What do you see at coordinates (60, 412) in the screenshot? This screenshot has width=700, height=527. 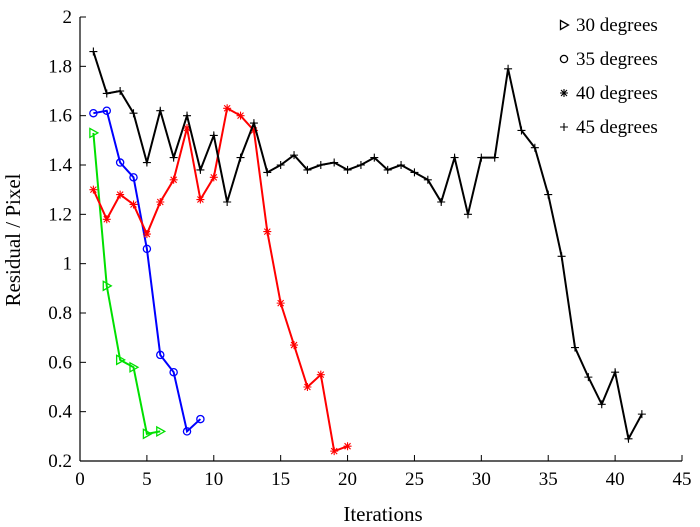 I see `y-tick-label: 0.4` at bounding box center [60, 412].